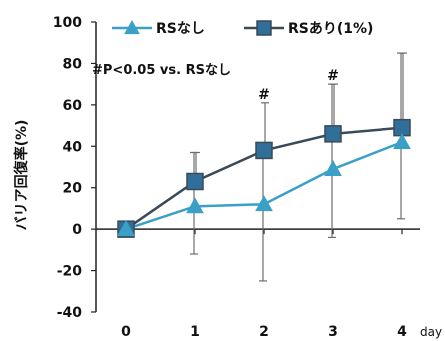 This screenshot has width=445, height=341. I want to click on y-tick-label: 80, so click(73, 64).